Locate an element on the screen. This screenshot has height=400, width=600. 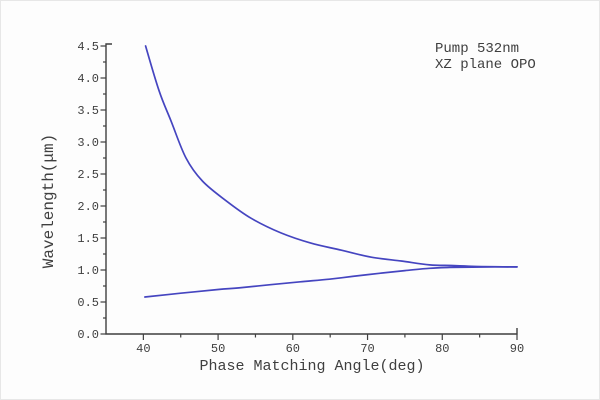
x-axis-label: Phase Matching Angle(deg) is located at coordinates (311, 366).